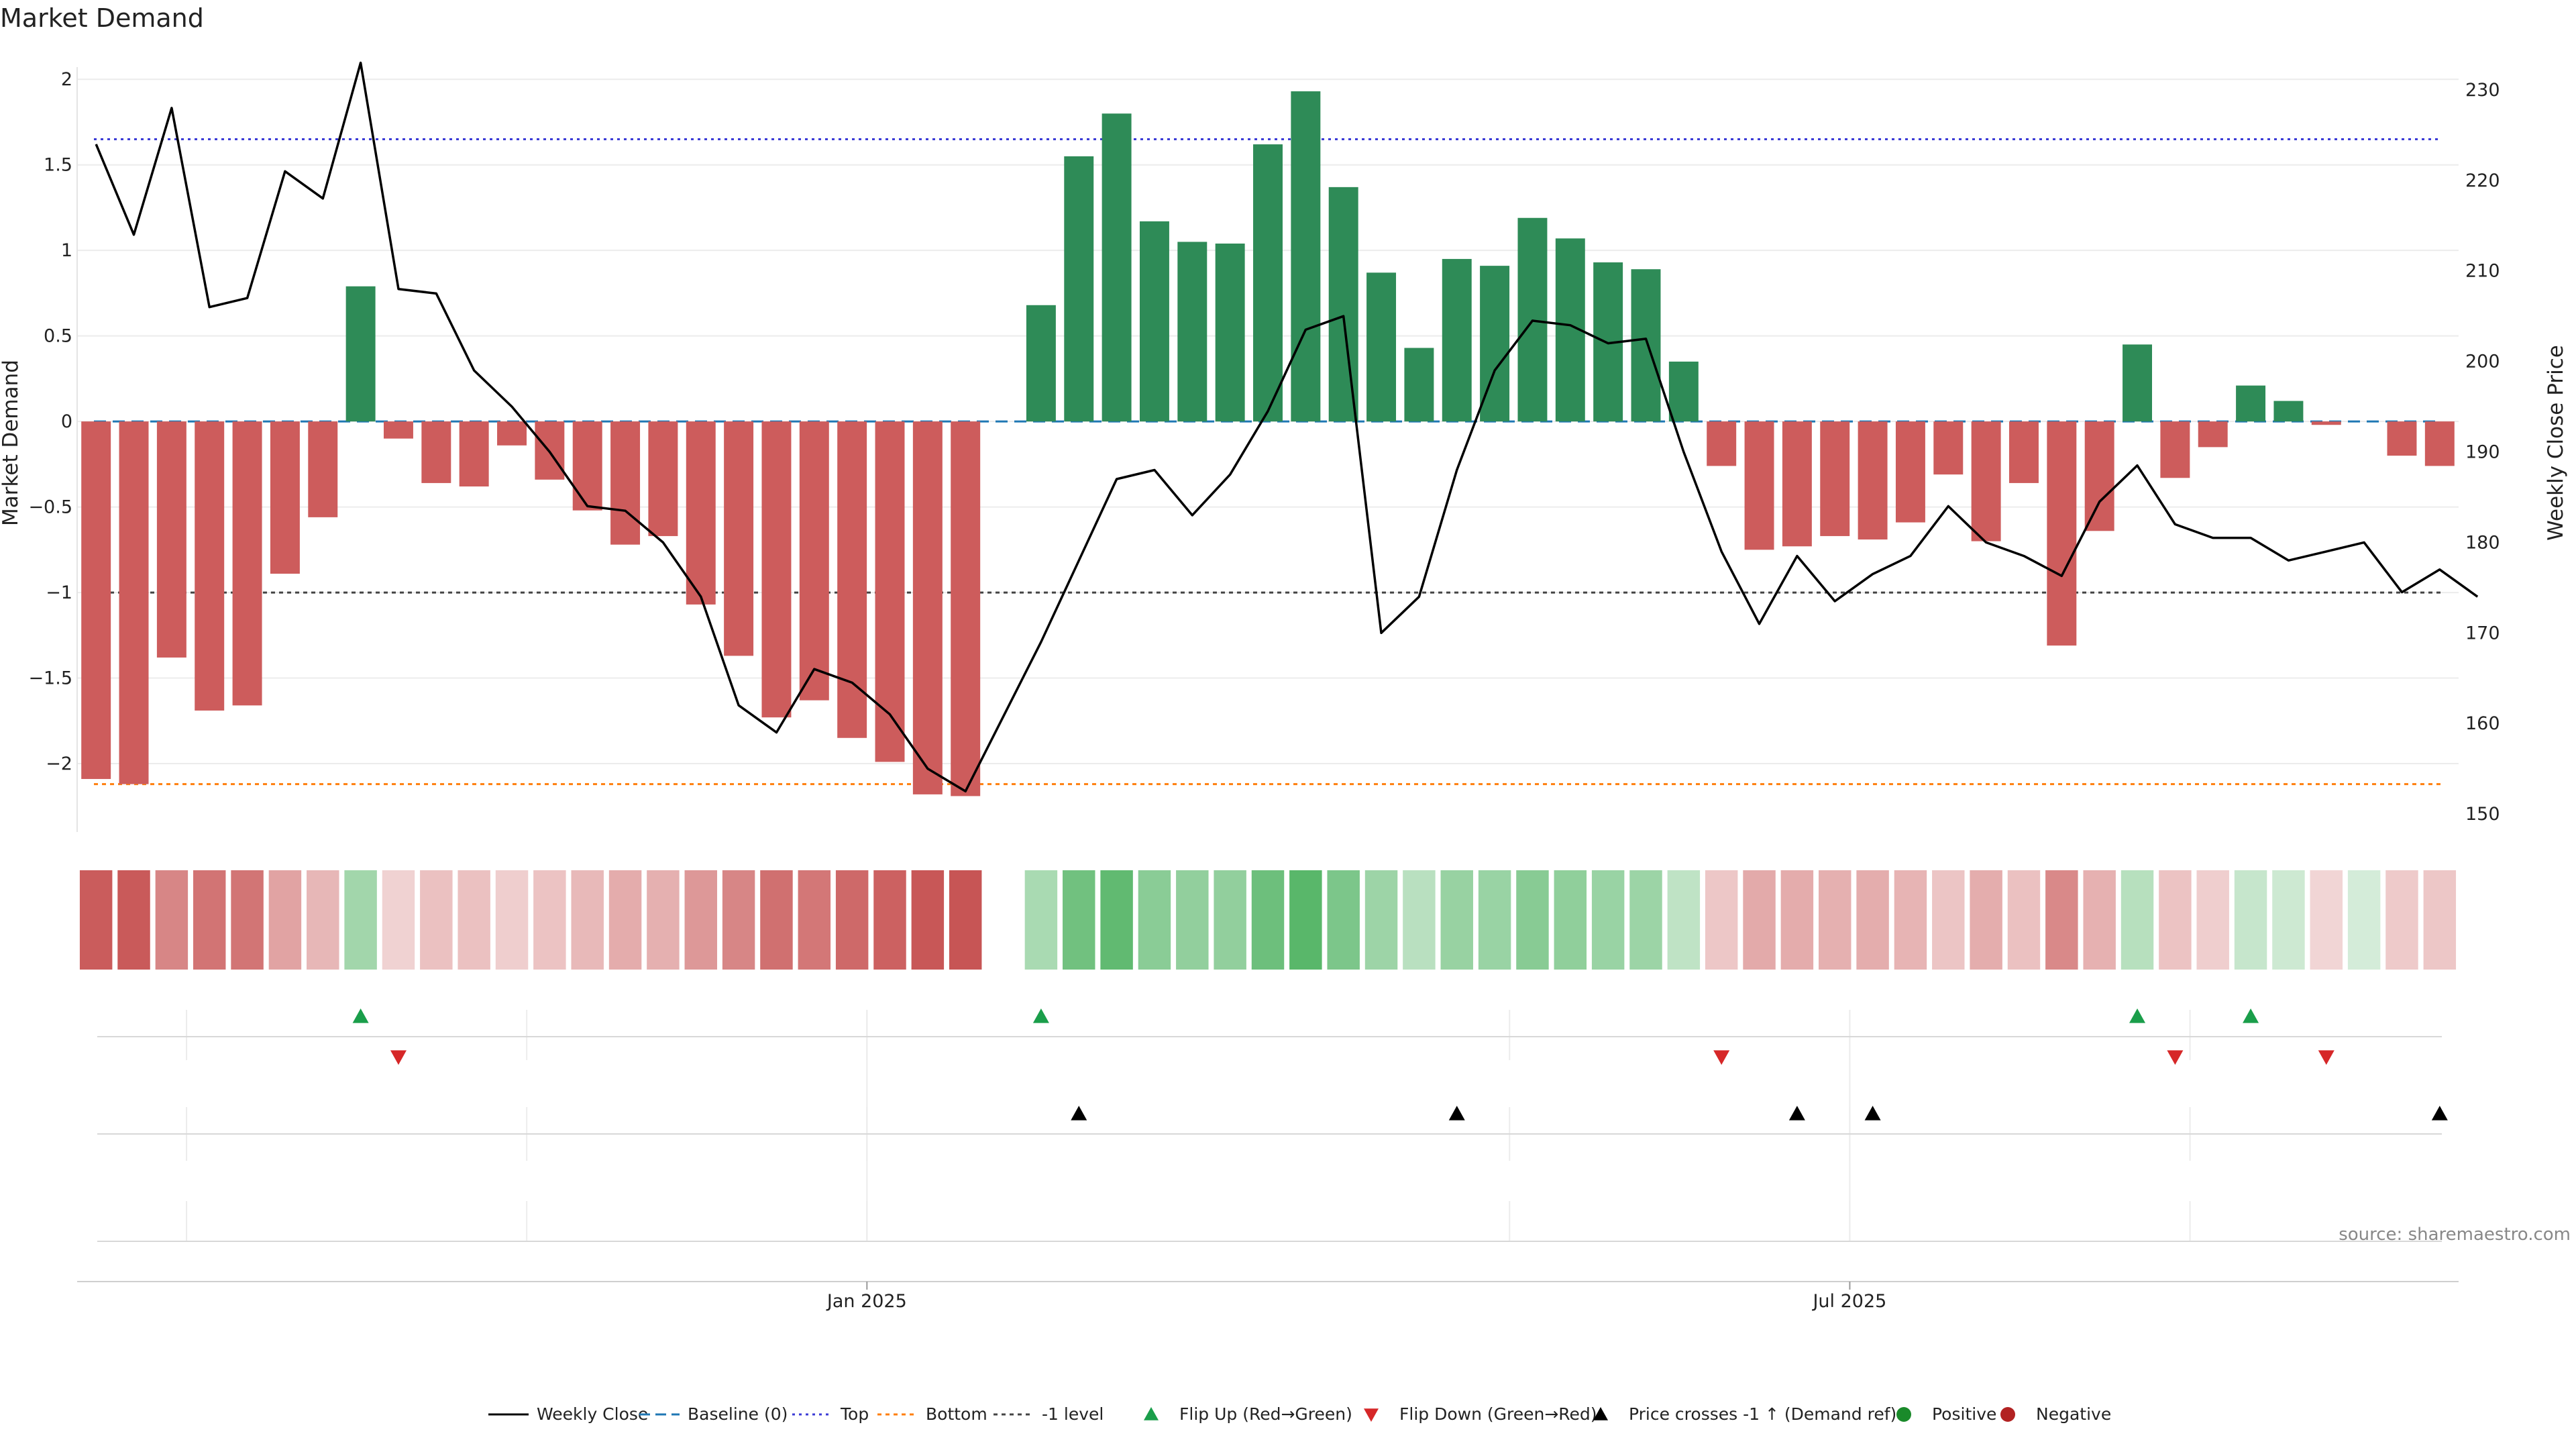 Image resolution: width=2576 pixels, height=1452 pixels. What do you see at coordinates (2482, 815) in the screenshot?
I see `y-right-tick-label: 150` at bounding box center [2482, 815].